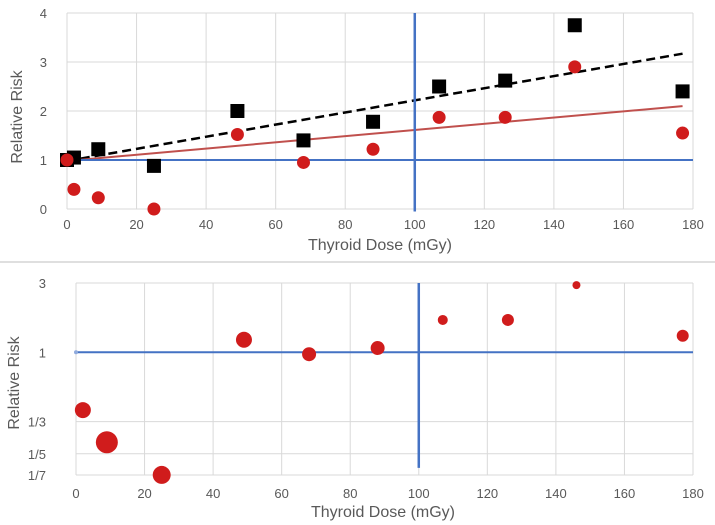 This screenshot has width=715, height=525. I want to click on bottom-y-tick-label: 3, so click(42, 283).